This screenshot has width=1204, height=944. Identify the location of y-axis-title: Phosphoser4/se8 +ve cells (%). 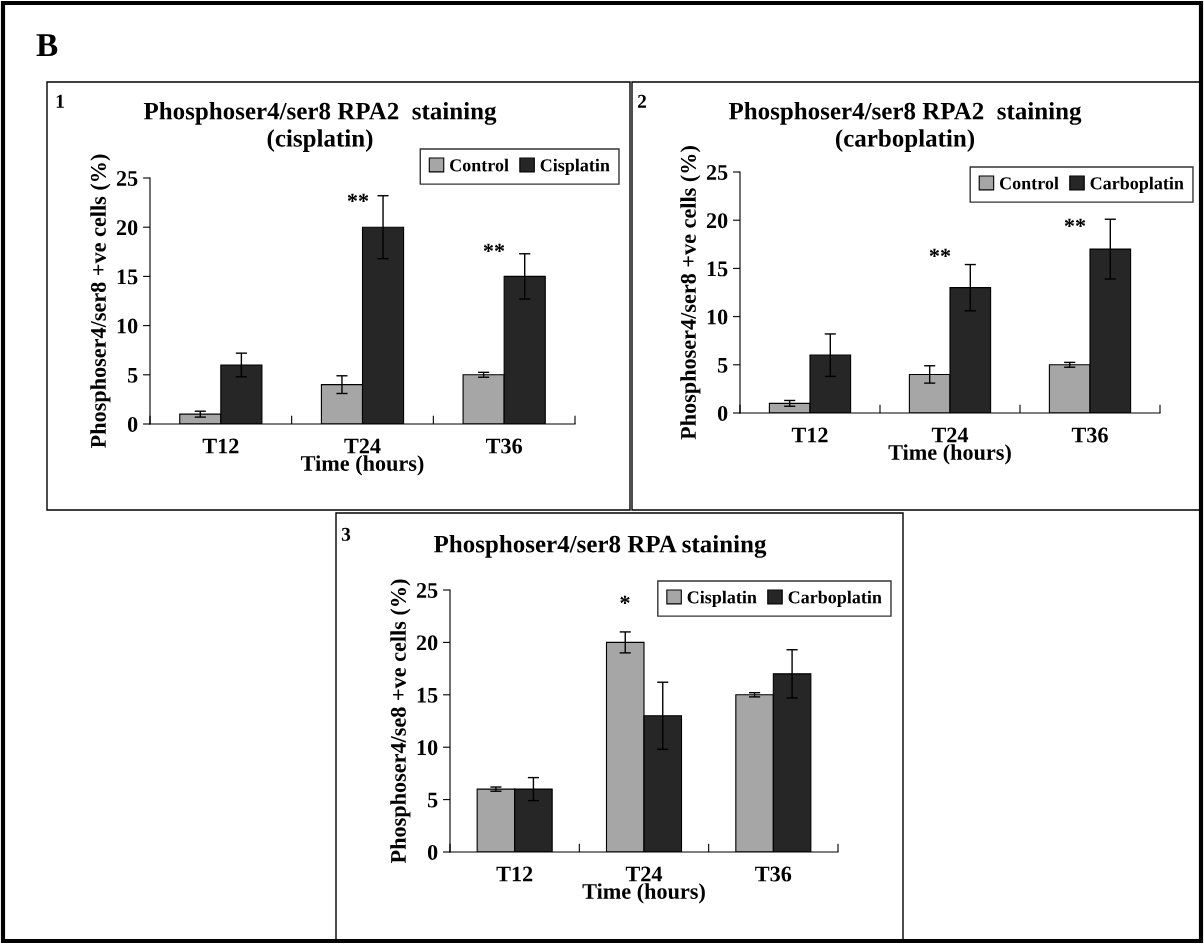
(400, 721).